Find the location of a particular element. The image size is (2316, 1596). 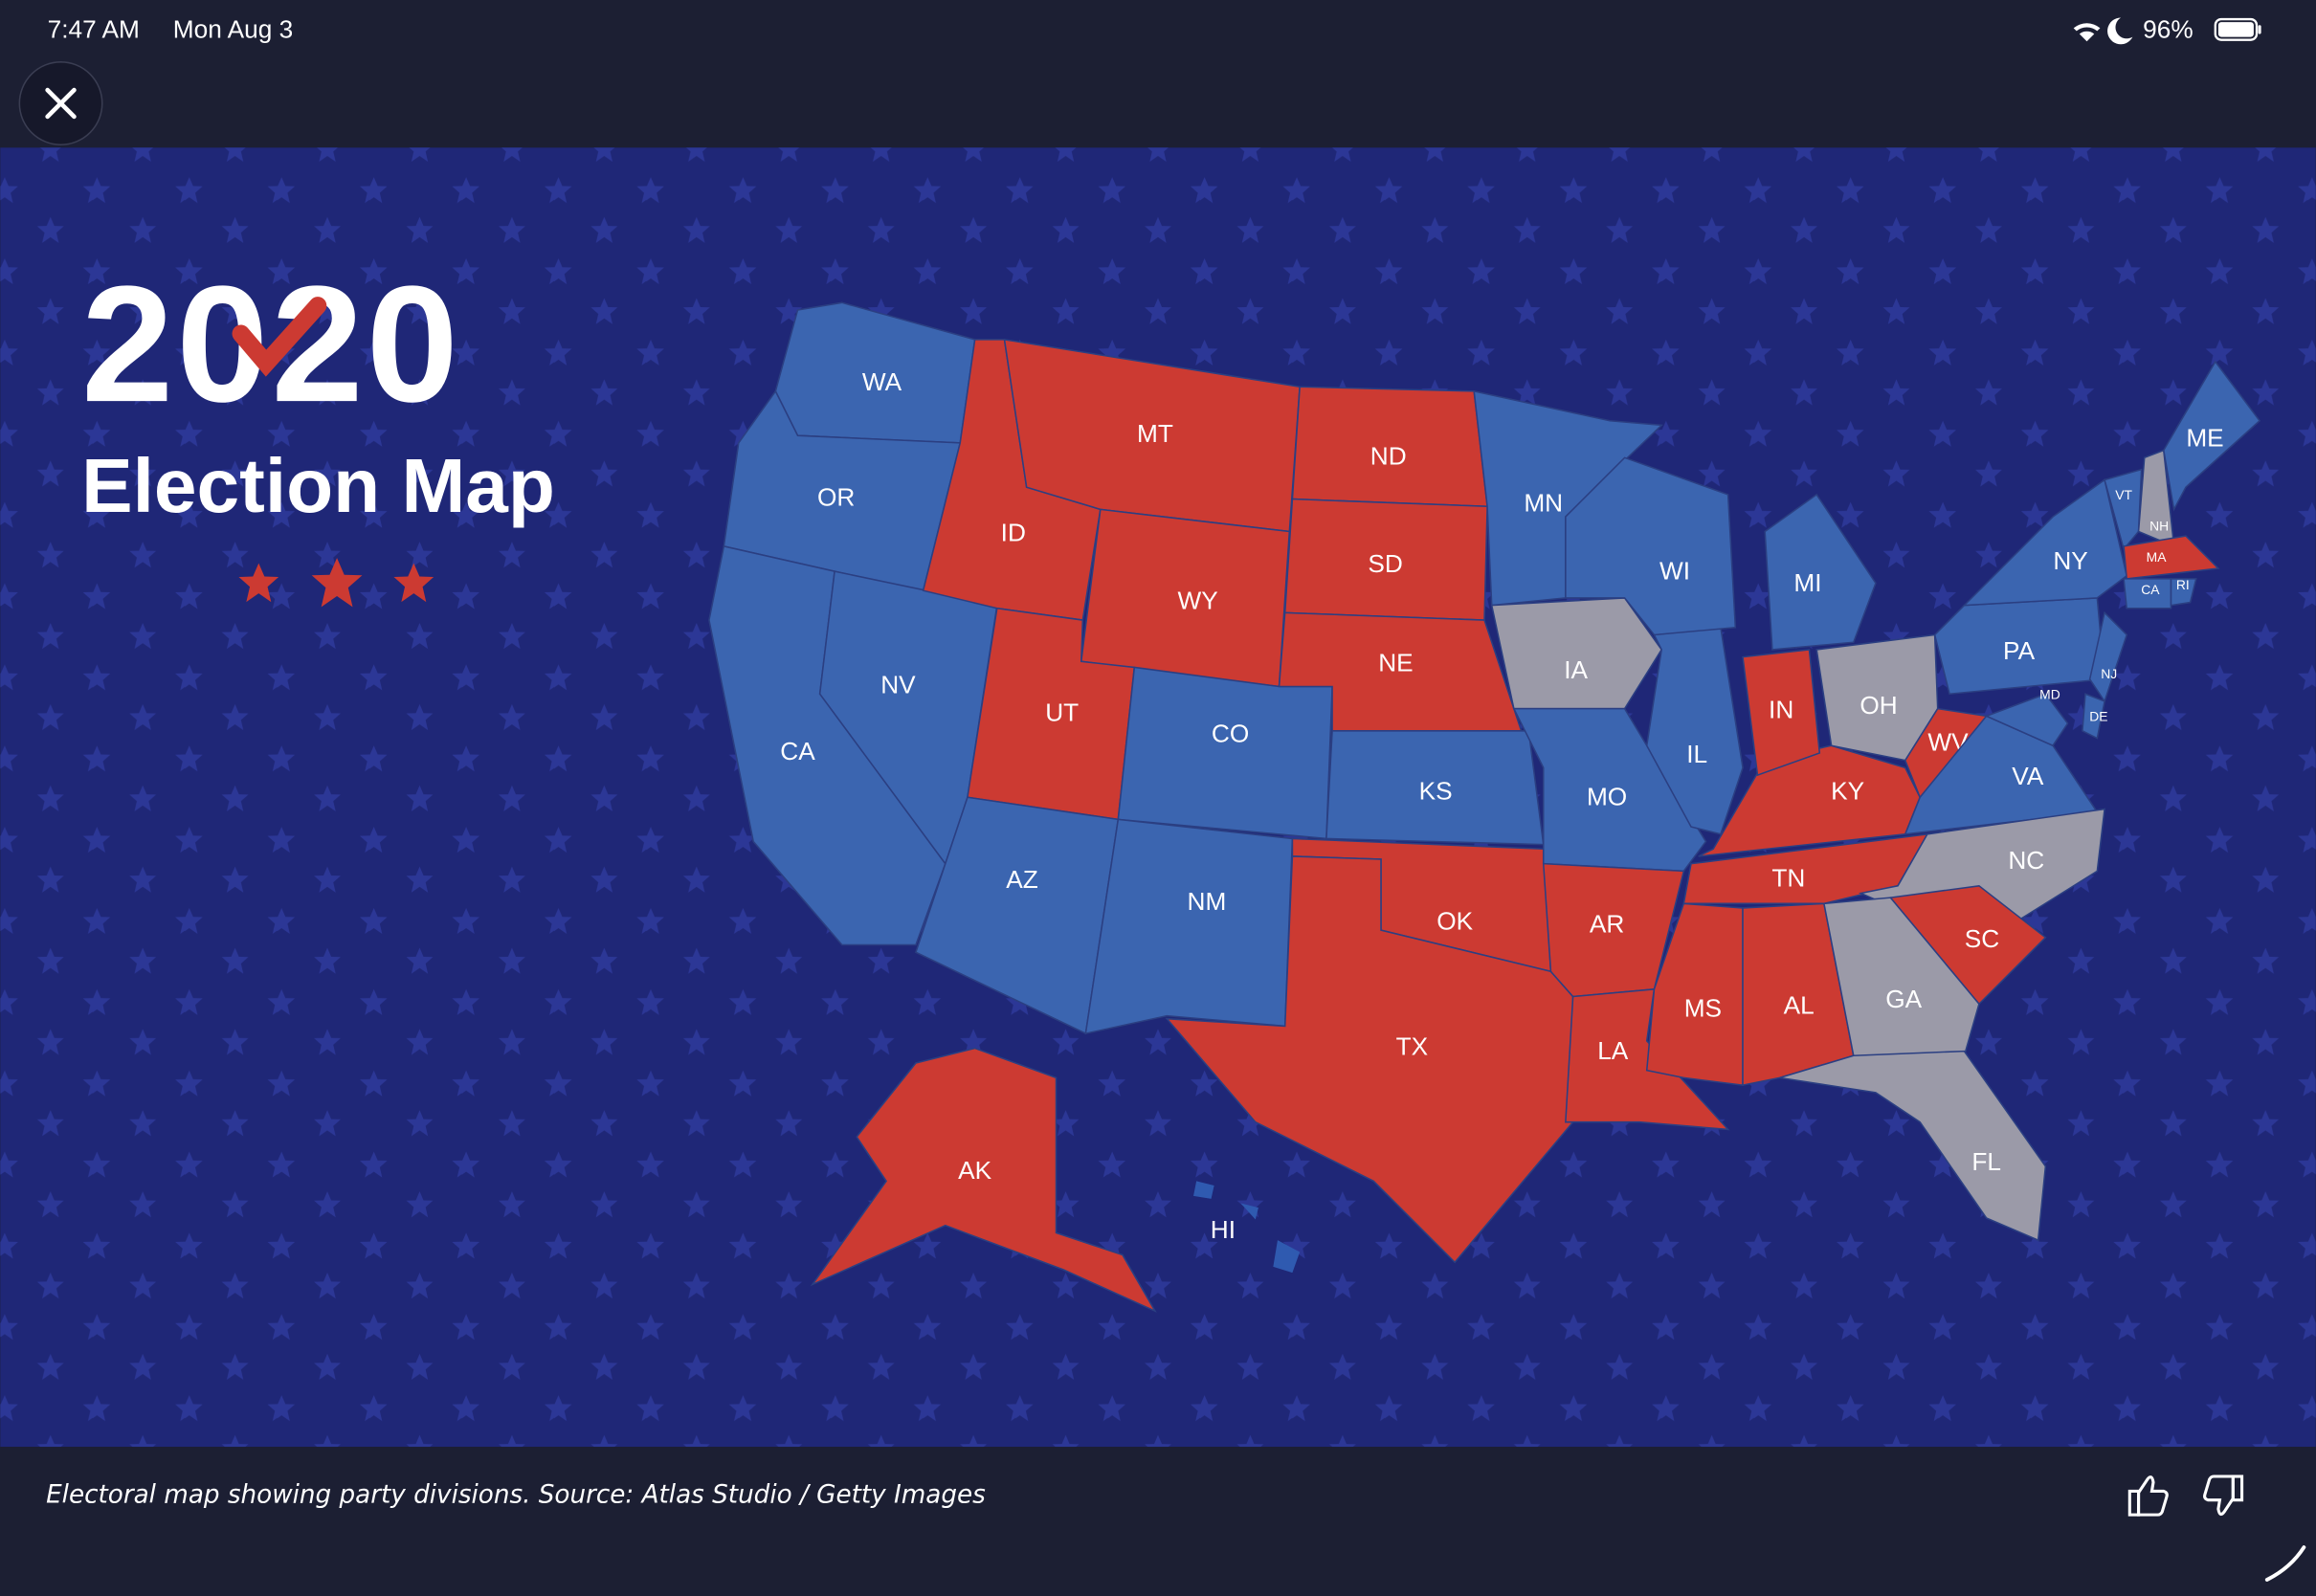

status-time: 7:47 AM is located at coordinates (94, 29).